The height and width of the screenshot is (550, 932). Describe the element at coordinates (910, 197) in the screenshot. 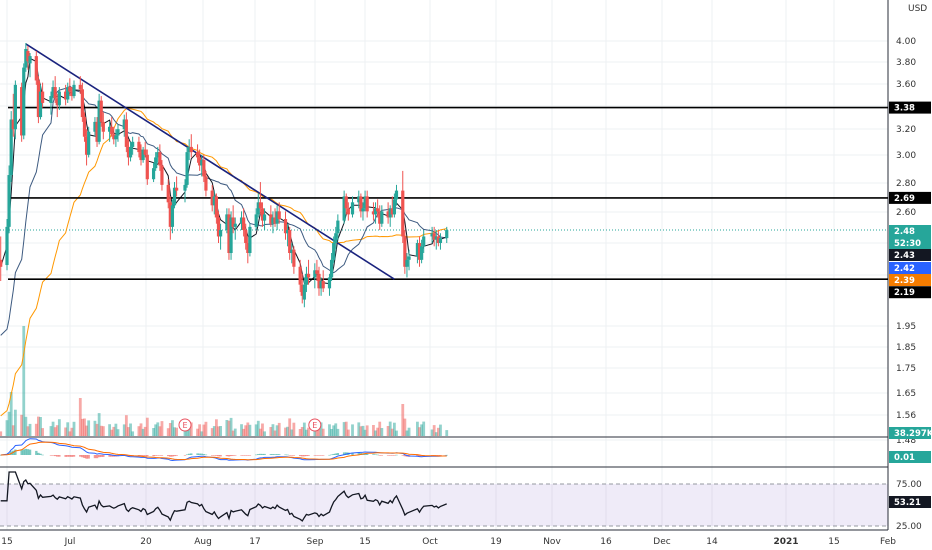

I see `level-tag-2.69-bg` at that location.